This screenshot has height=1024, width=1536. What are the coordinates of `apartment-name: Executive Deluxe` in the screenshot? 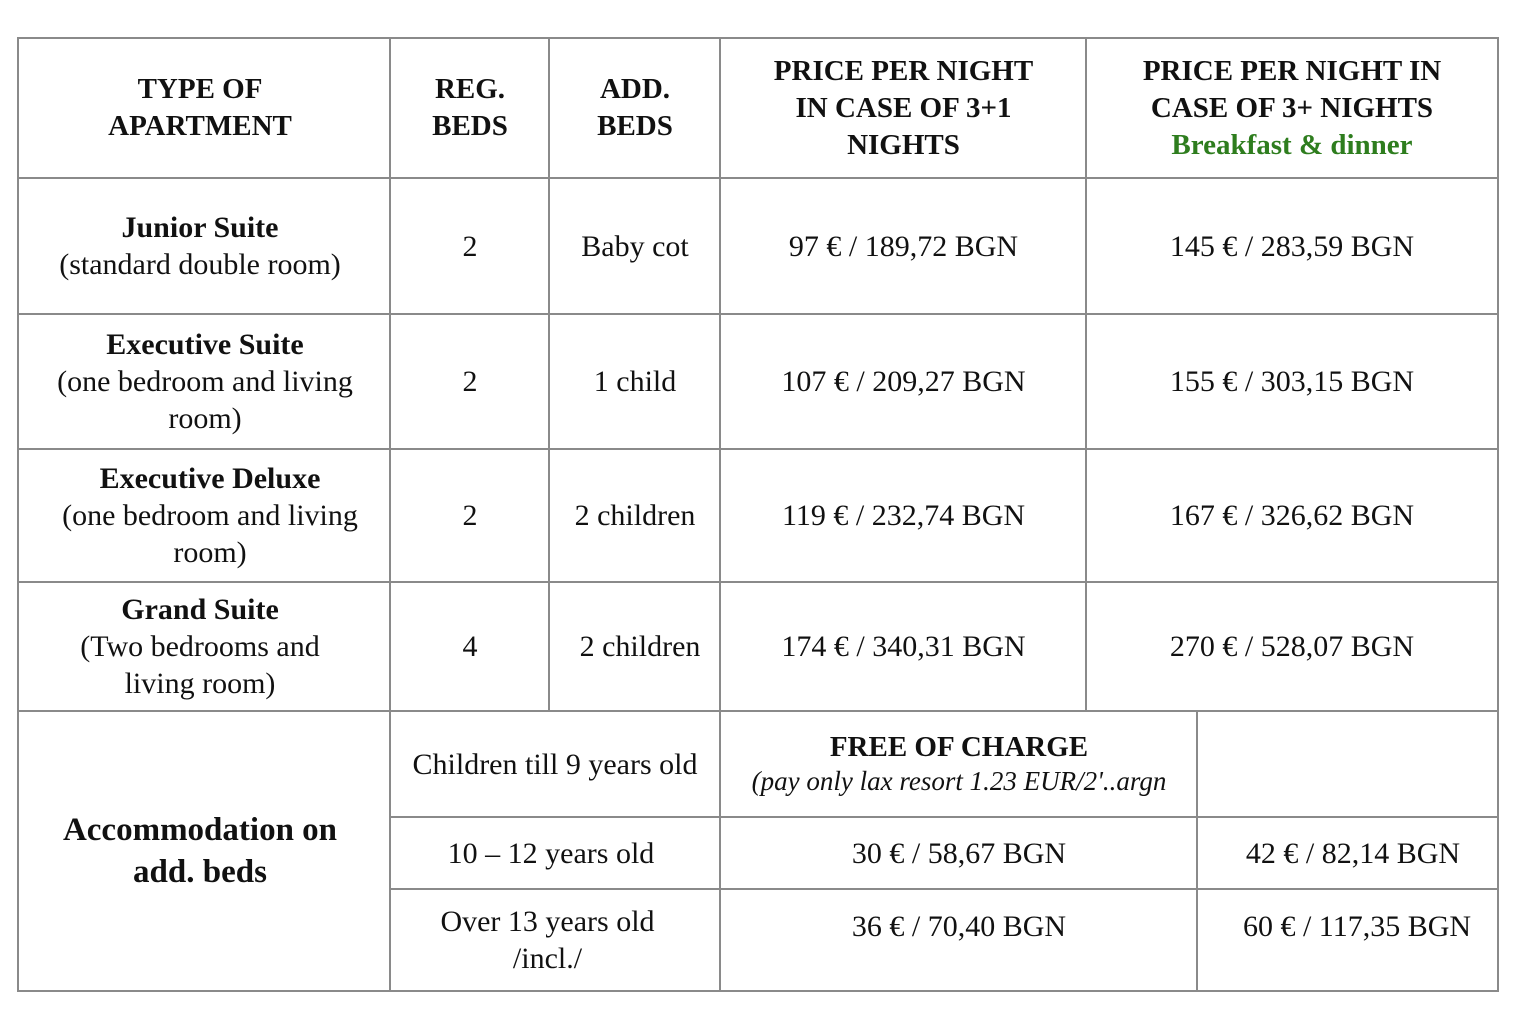 It's located at (210, 478).